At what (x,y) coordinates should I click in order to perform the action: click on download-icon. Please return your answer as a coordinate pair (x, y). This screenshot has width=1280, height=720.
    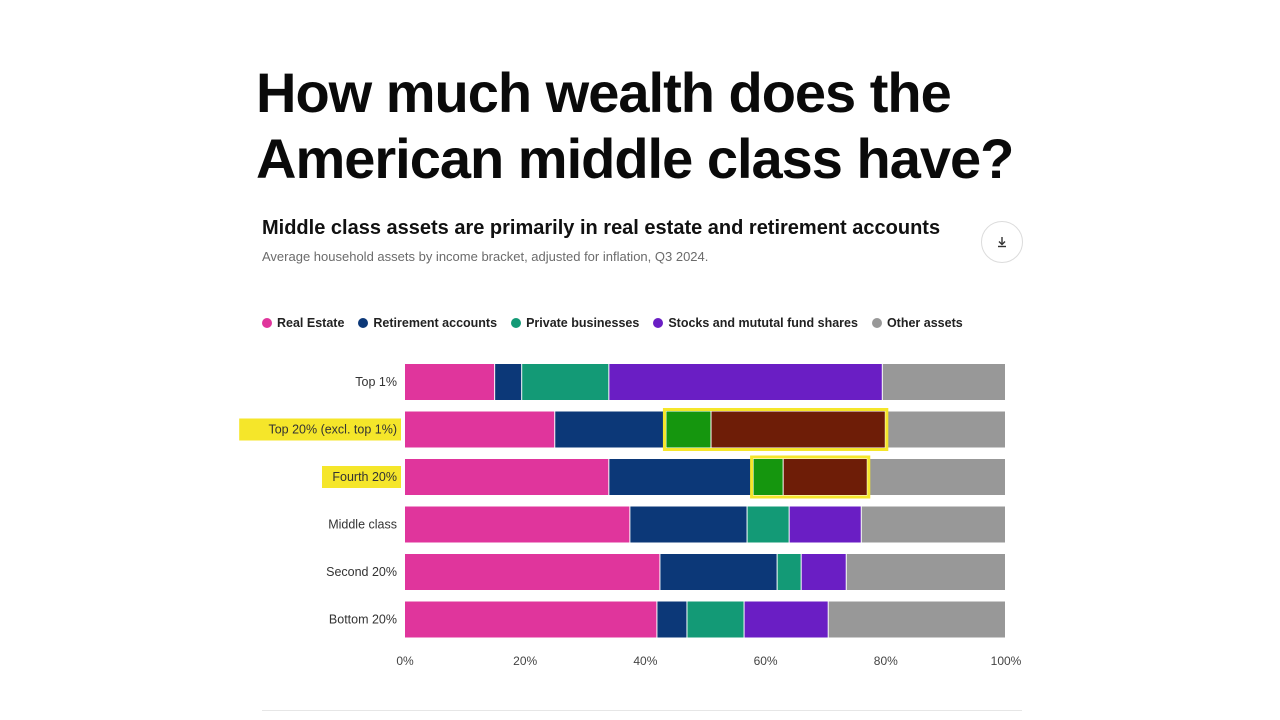
    Looking at the image, I should click on (1002, 242).